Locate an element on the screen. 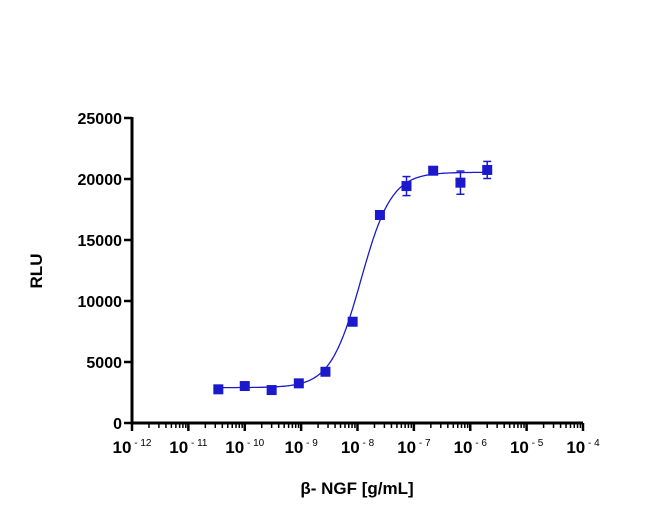 The height and width of the screenshot is (526, 650). x-tick-label: 10 - 7 is located at coordinates (414, 447).